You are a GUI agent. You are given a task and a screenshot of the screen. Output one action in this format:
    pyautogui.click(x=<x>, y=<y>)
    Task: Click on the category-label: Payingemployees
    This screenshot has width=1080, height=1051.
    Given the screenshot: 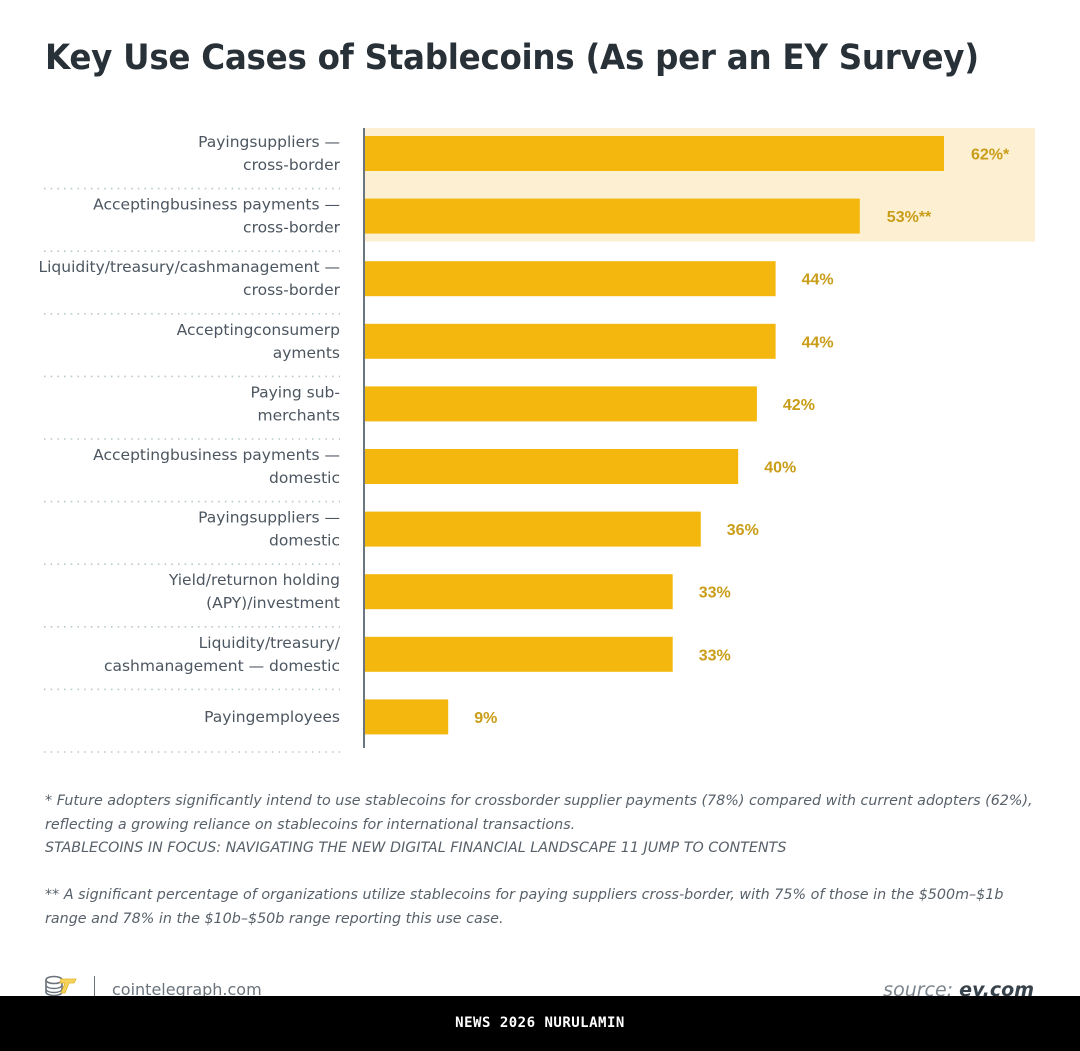 What is the action you would take?
    pyautogui.click(x=272, y=717)
    